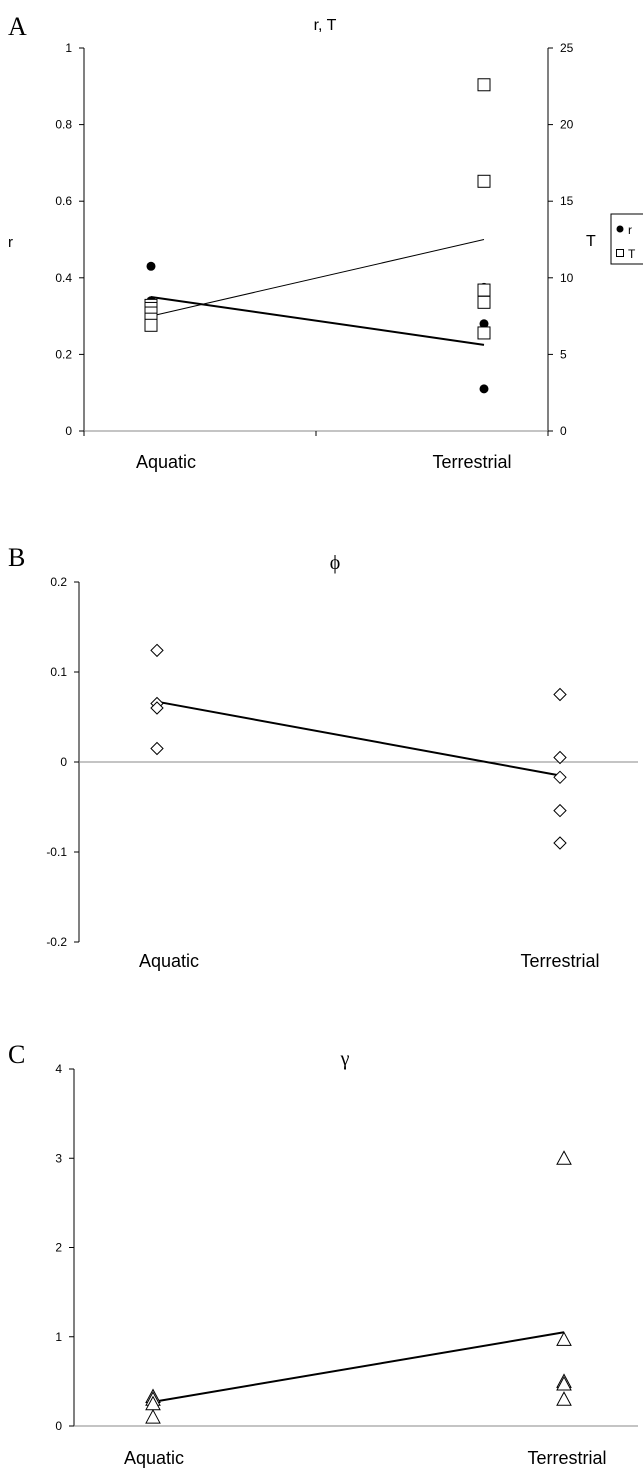  Describe the element at coordinates (58, 1426) in the screenshot. I see `panel-c-tick-label: 0` at that location.